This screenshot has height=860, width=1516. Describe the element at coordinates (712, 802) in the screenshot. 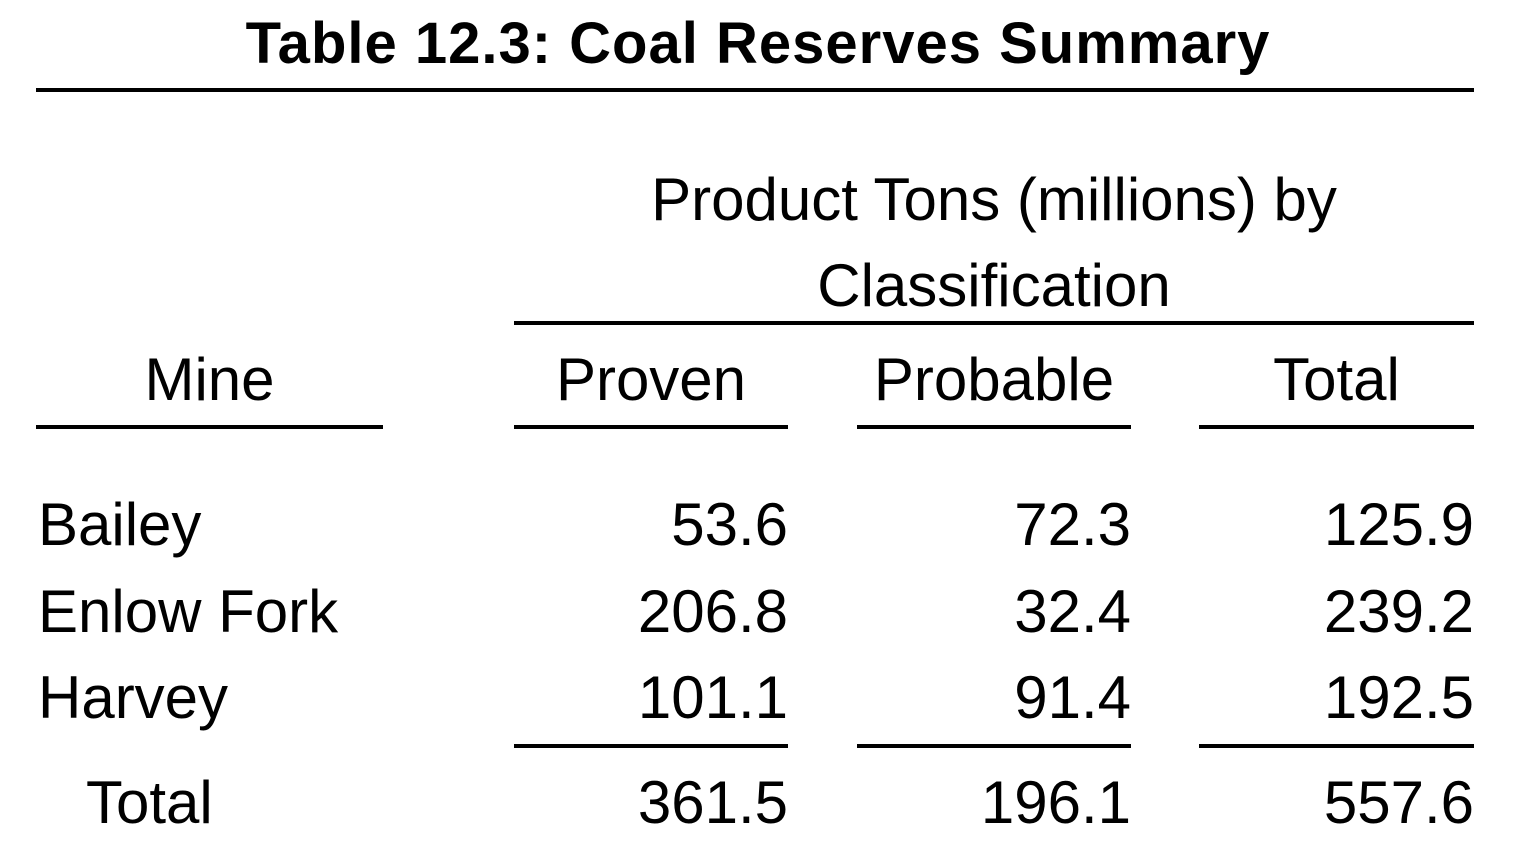

I see `cell: 361.5` at that location.